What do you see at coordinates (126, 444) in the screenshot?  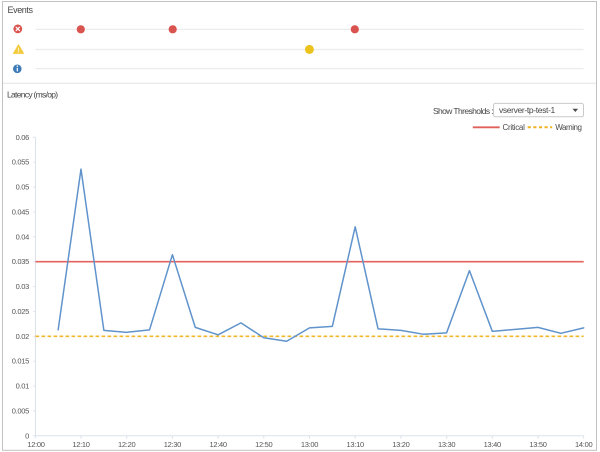 I see `svg-text: 12:20` at bounding box center [126, 444].